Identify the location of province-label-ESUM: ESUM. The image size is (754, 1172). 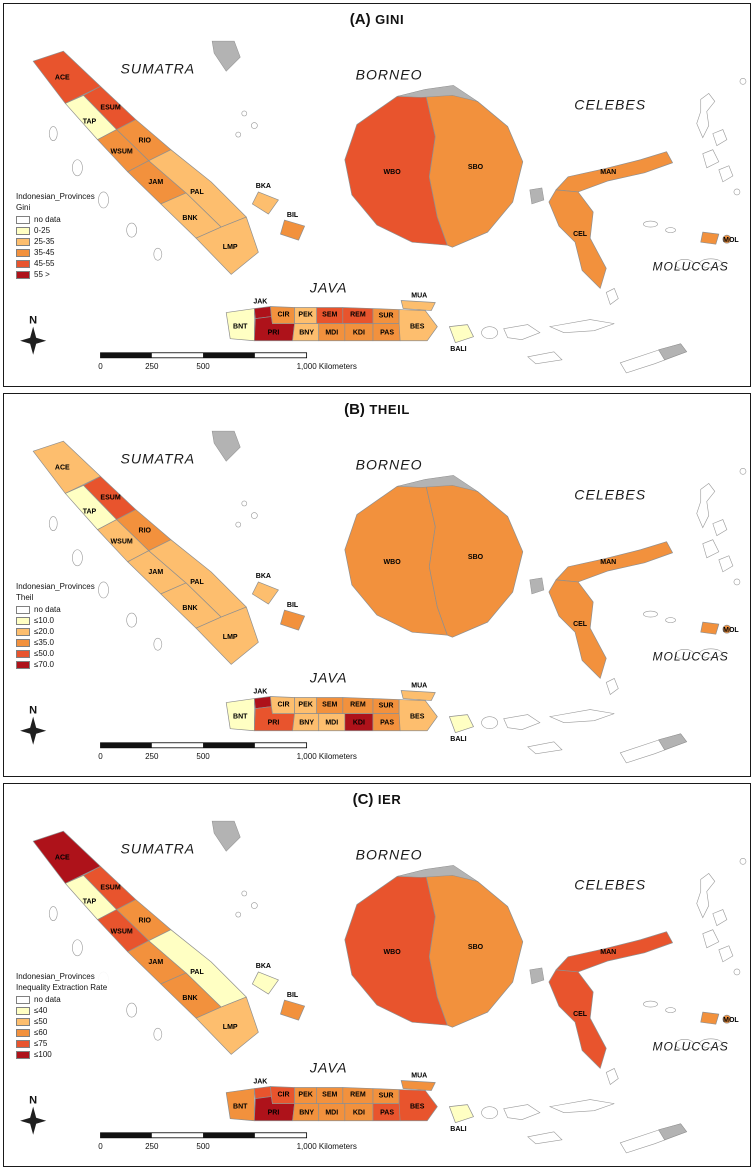
(110, 497).